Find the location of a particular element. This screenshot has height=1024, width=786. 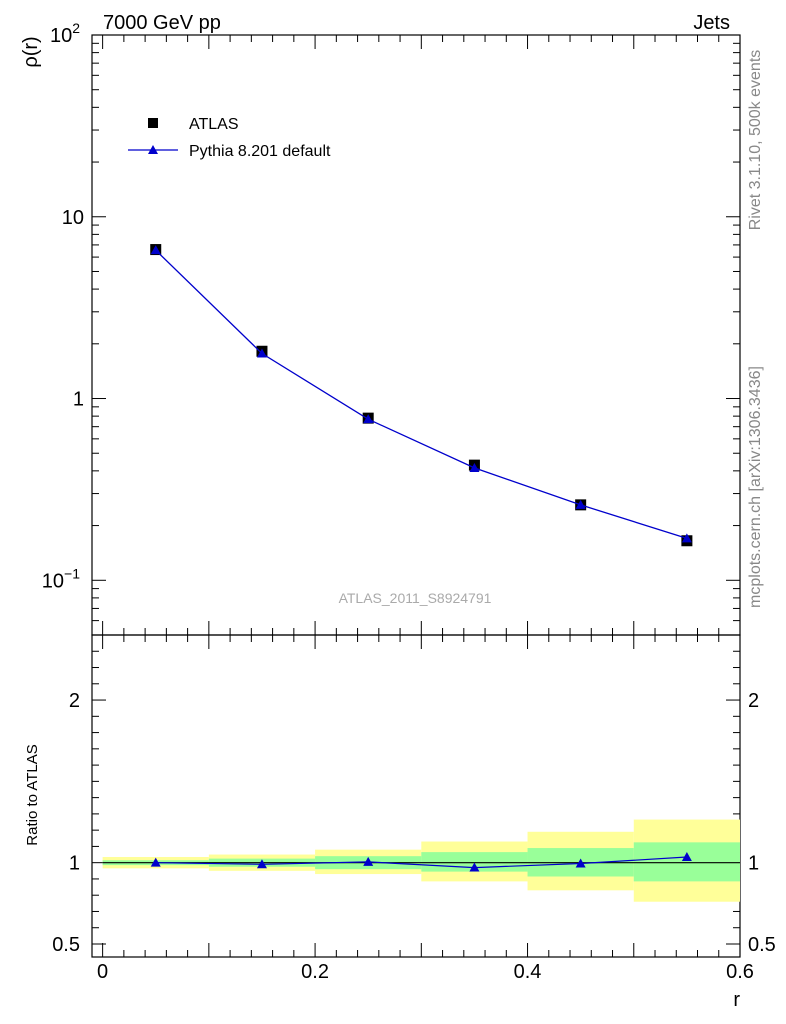

ratio-y-tick-label-right: 0.5 is located at coordinates (762, 945).